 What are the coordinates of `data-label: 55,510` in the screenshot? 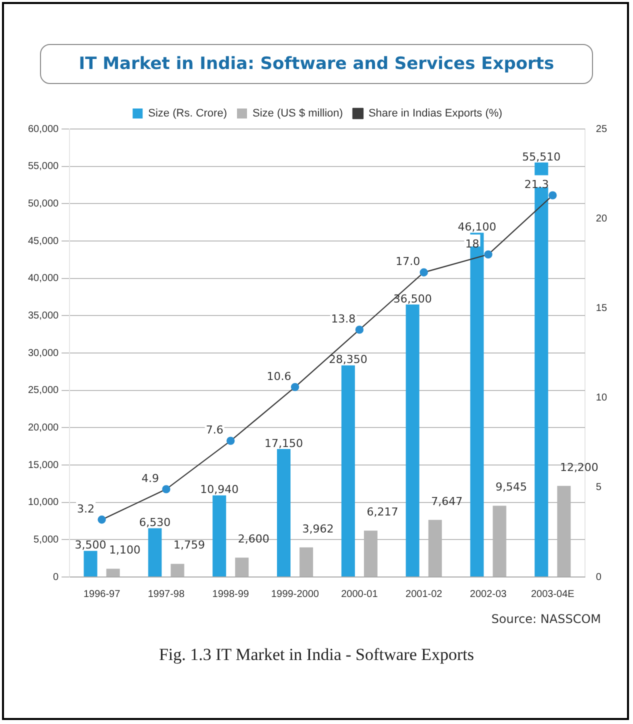 It's located at (541, 157).